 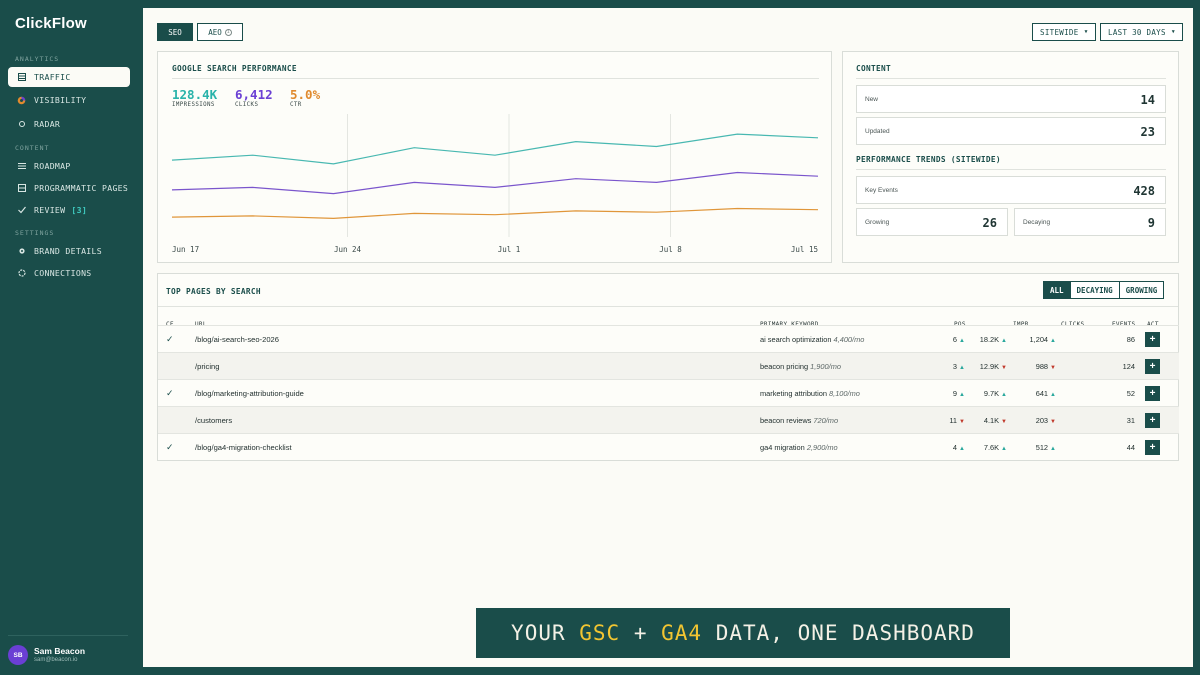 I want to click on sidebar-item-label: PROGRAMMATIC PAGES, so click(x=81, y=188).